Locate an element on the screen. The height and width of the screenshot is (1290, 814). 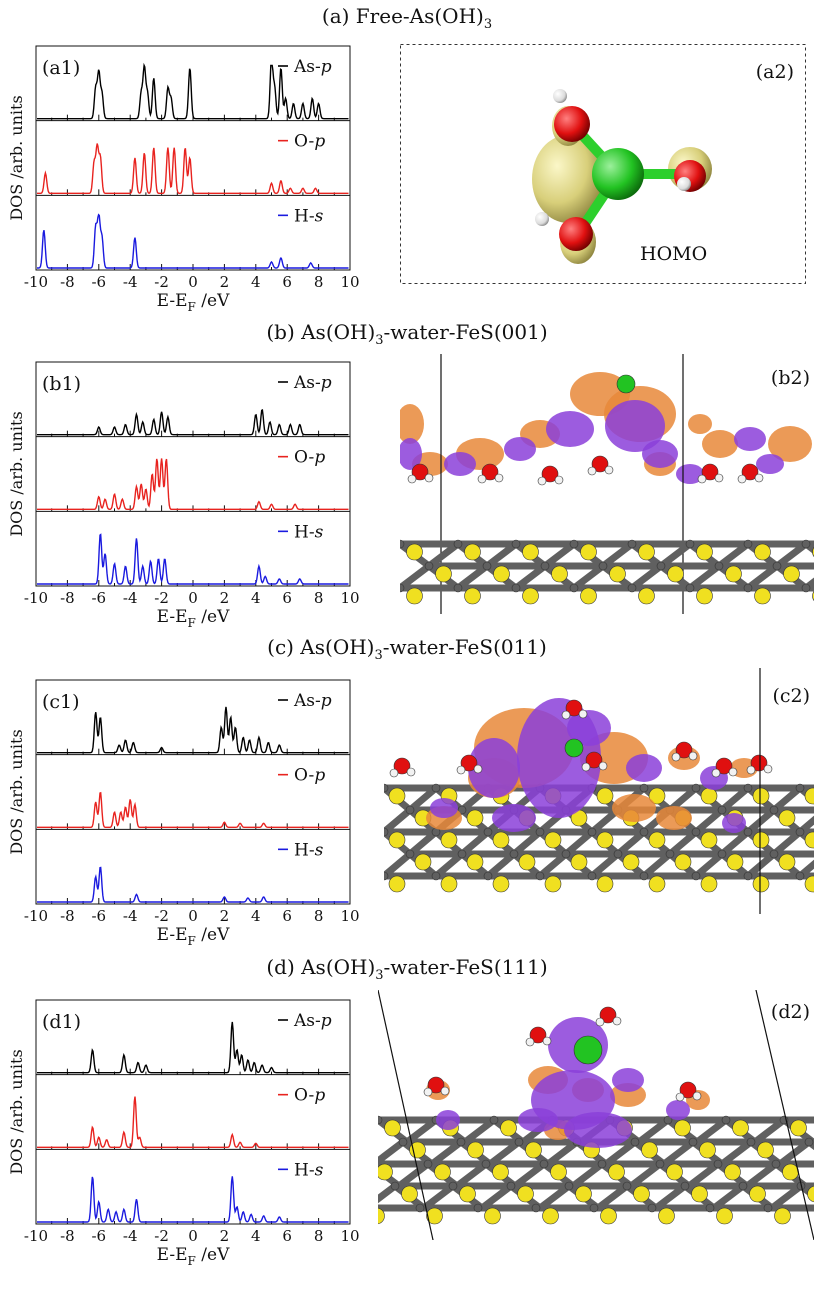
x-tick-label: 0 is located at coordinates (193, 598).